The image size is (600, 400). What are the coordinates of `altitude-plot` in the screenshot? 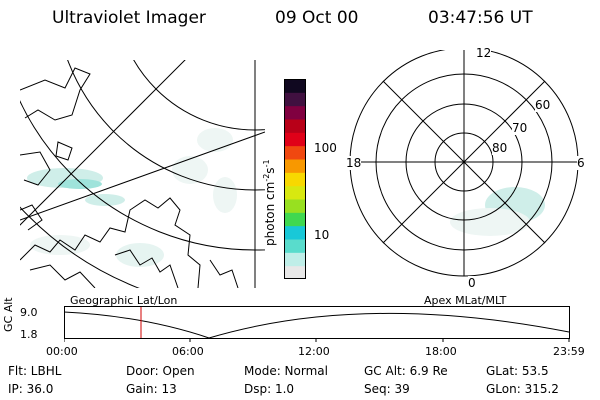 It's located at (317, 324).